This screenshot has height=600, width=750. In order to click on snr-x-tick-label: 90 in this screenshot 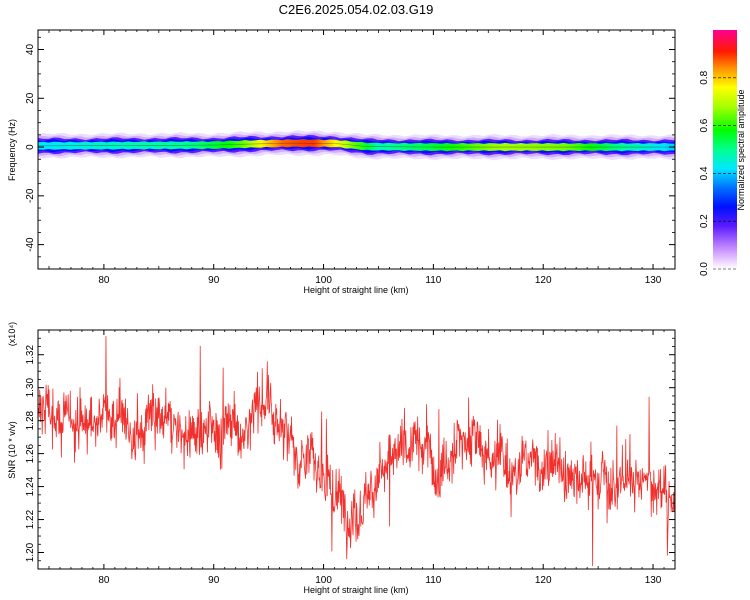, I will do `click(214, 580)`.